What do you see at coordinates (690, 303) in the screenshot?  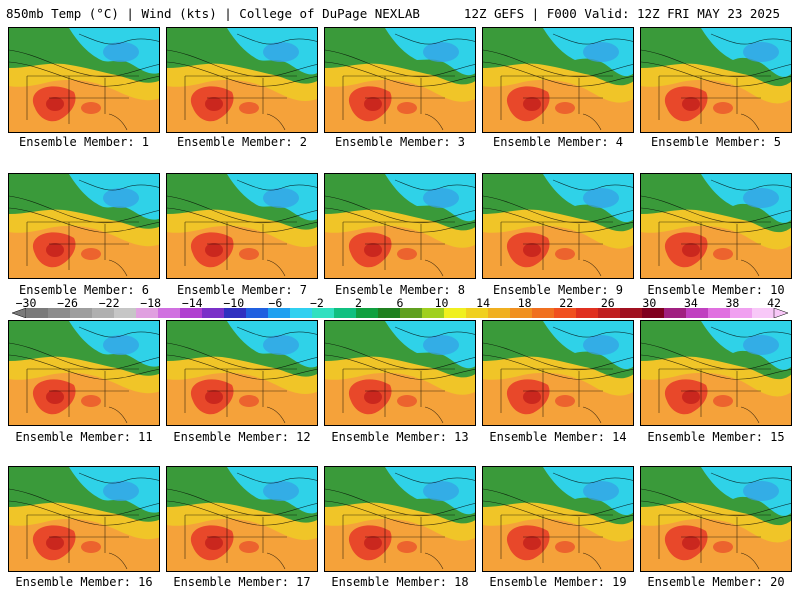 I see `colorbar-tick-label: 34` at bounding box center [690, 303].